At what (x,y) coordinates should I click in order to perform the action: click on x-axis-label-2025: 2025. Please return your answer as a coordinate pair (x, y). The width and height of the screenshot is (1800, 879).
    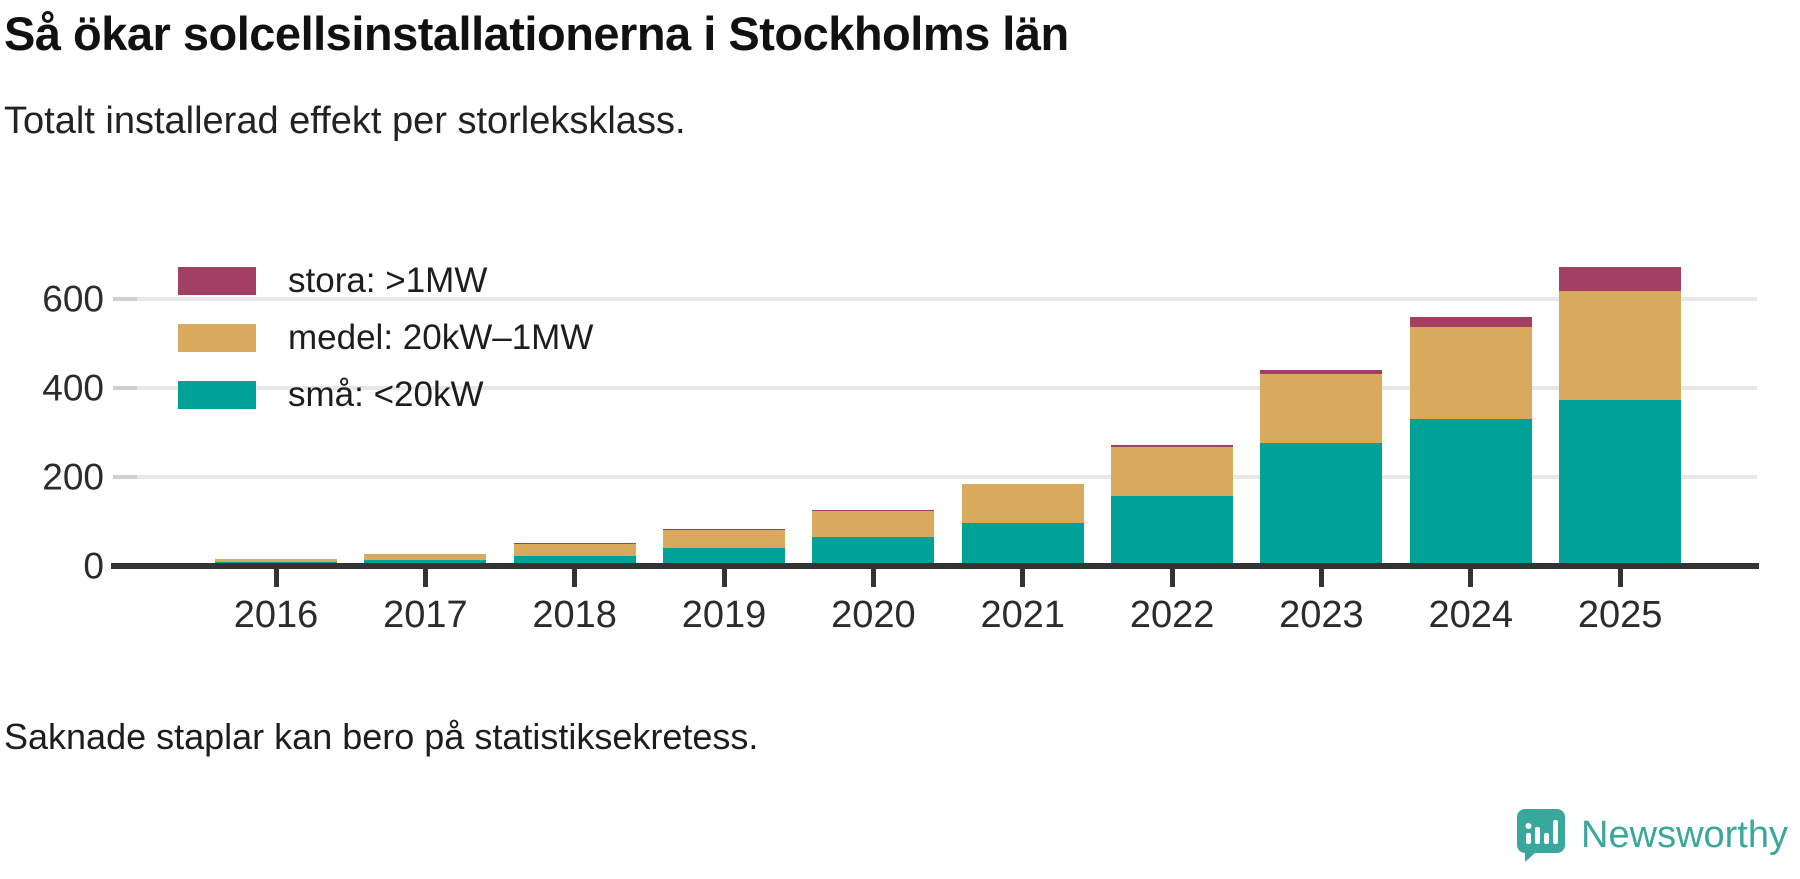
    Looking at the image, I should click on (1620, 615).